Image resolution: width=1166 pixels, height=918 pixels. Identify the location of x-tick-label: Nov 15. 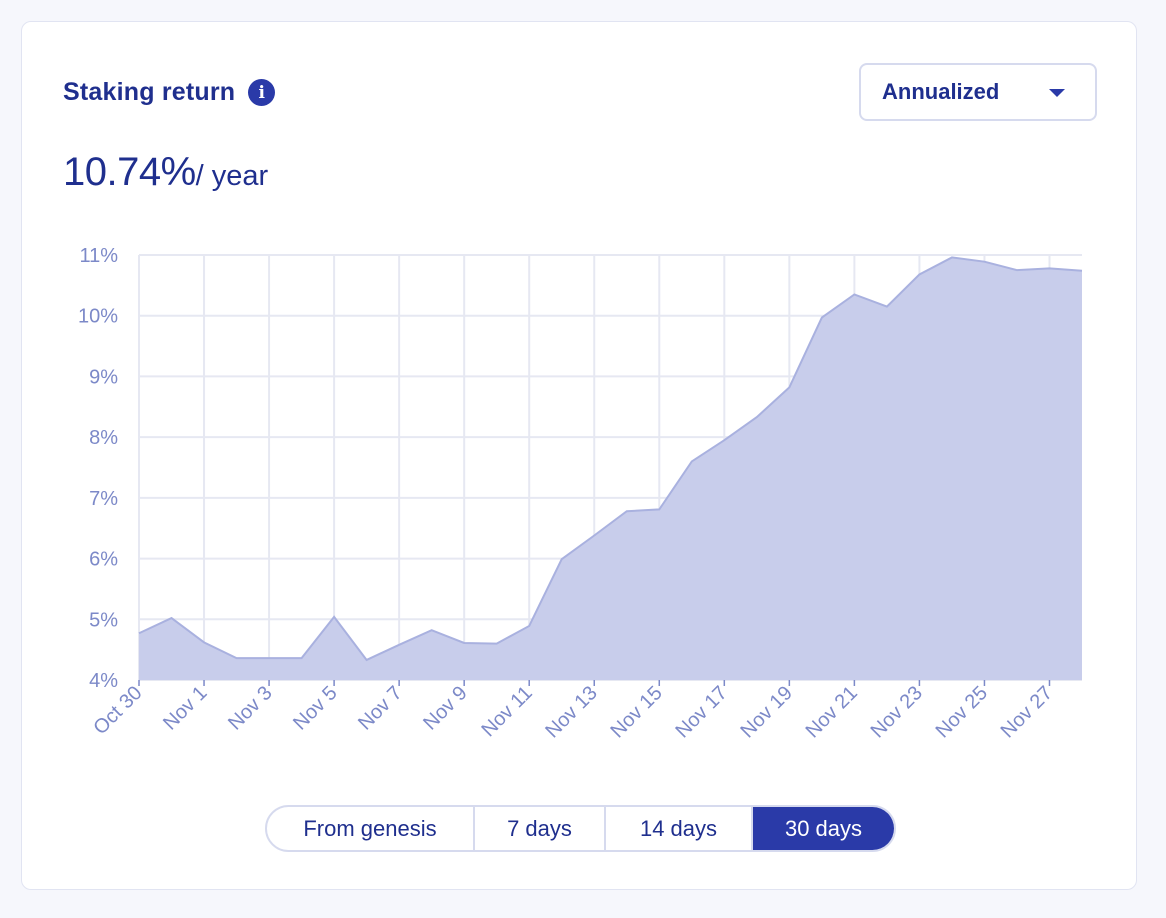
(636, 712).